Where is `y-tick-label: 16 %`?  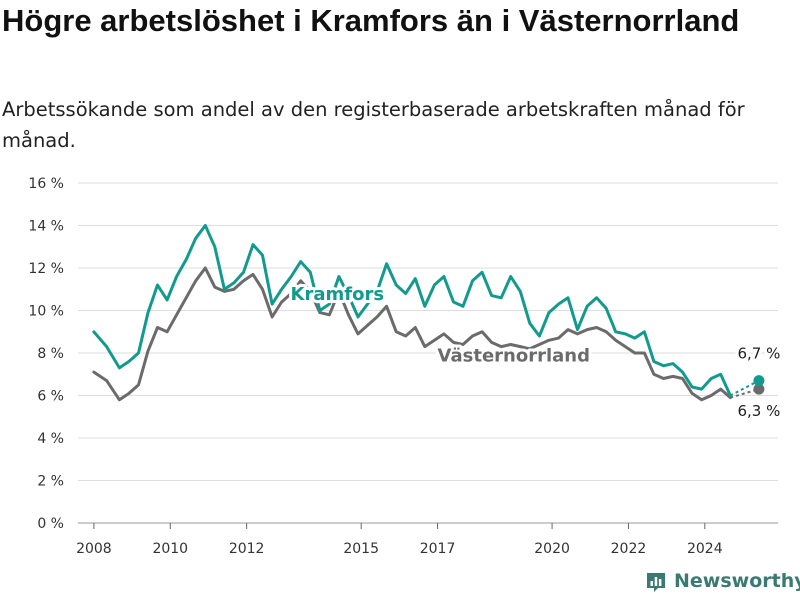
y-tick-label: 16 % is located at coordinates (46, 184).